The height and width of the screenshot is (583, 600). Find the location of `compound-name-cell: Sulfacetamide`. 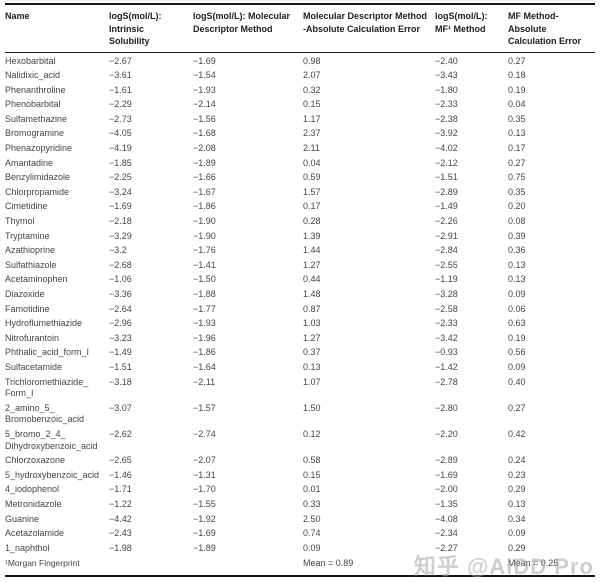

compound-name-cell: Sulfacetamide is located at coordinates (34, 366).